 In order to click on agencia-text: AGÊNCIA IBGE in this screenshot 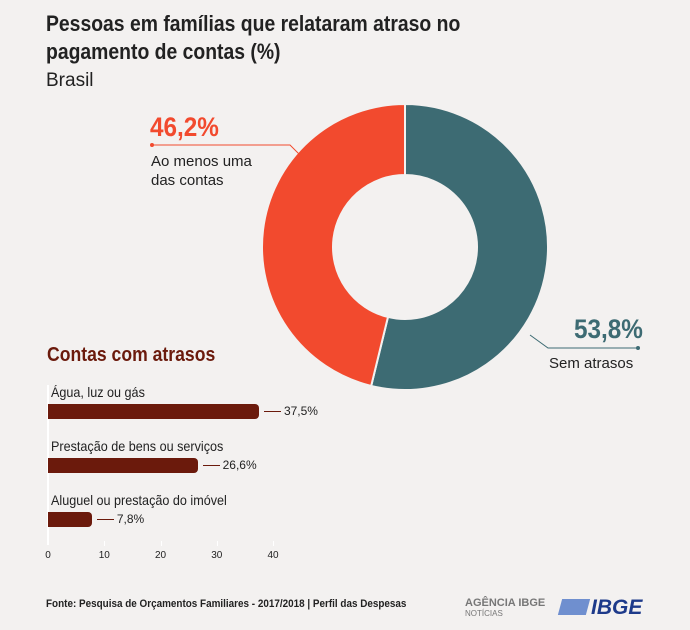, I will do `click(505, 603)`.